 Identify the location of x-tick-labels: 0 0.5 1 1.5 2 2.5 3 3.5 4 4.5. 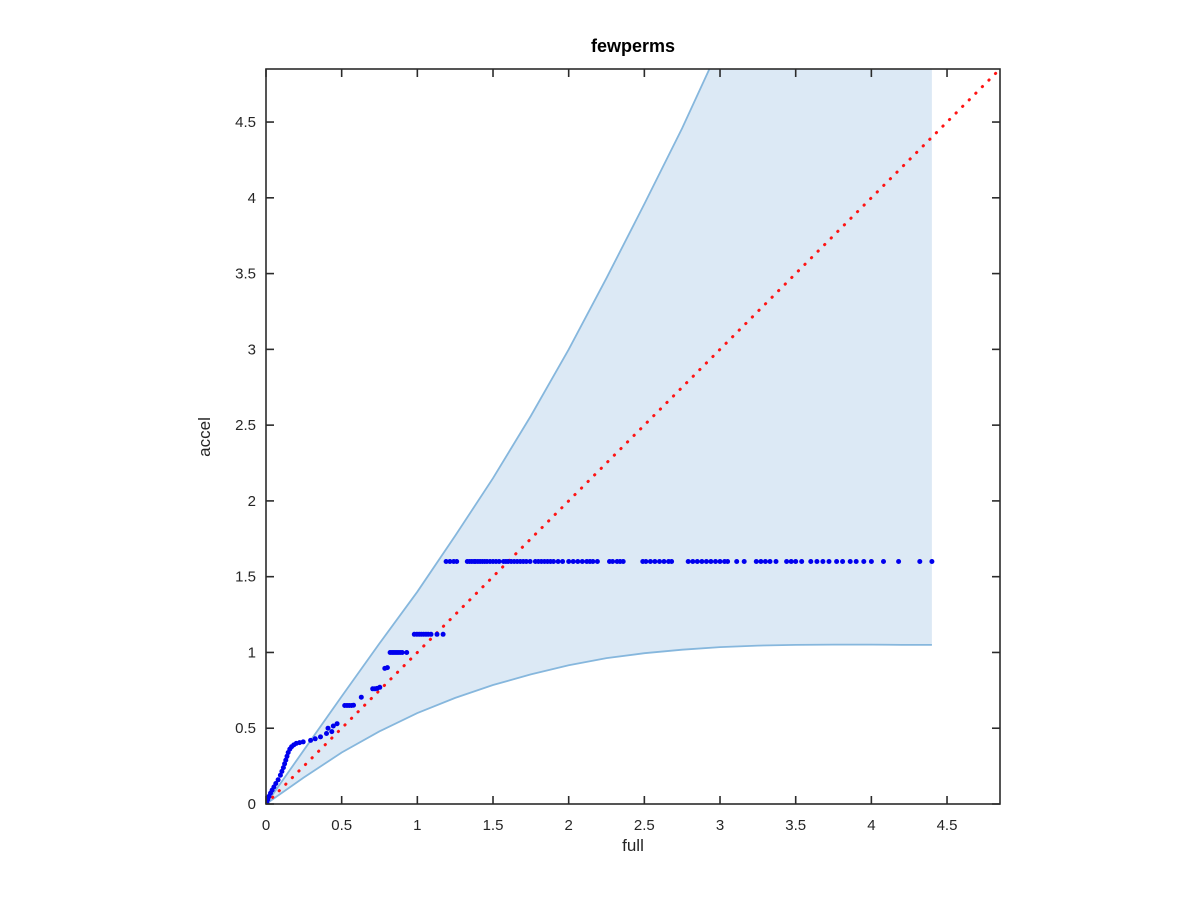
(610, 825).